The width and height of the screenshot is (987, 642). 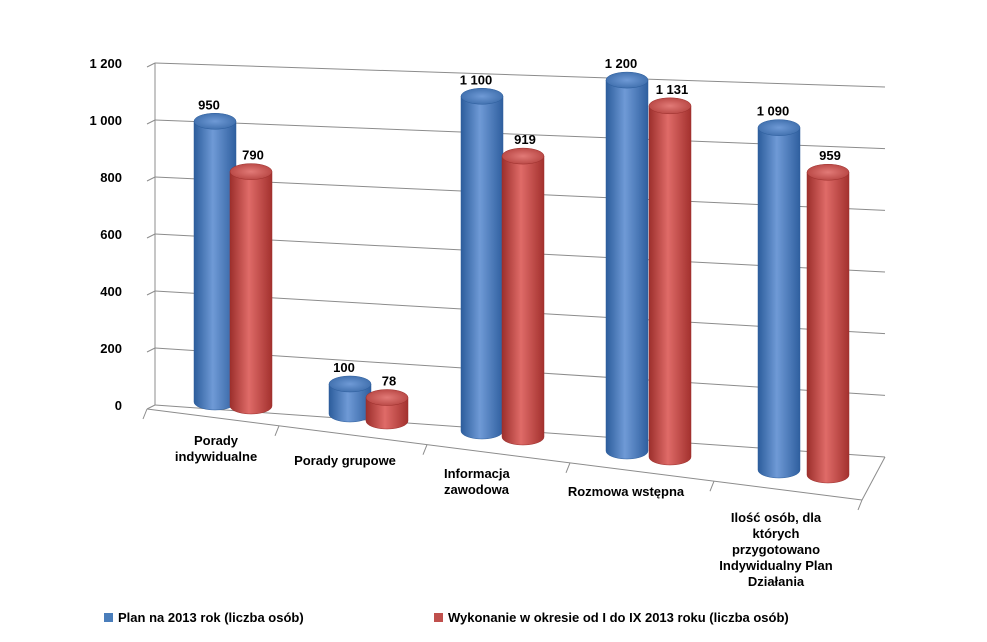 What do you see at coordinates (672, 89) in the screenshot?
I see `data-label: 1 131` at bounding box center [672, 89].